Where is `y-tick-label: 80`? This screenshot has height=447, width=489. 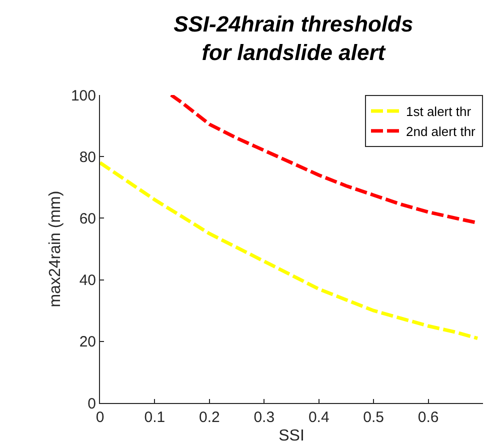 y-tick-label: 80 is located at coordinates (87, 157).